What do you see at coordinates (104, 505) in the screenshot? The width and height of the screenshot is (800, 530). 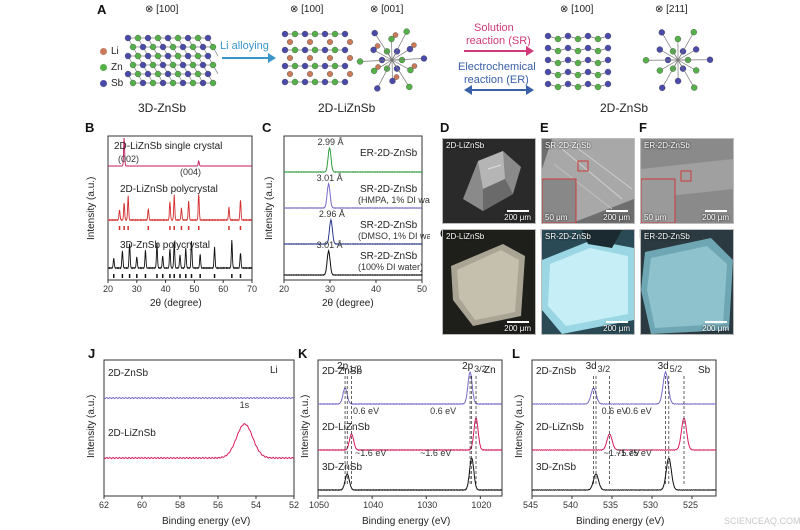 I see `x-tick-label: 62` at bounding box center [104, 505].